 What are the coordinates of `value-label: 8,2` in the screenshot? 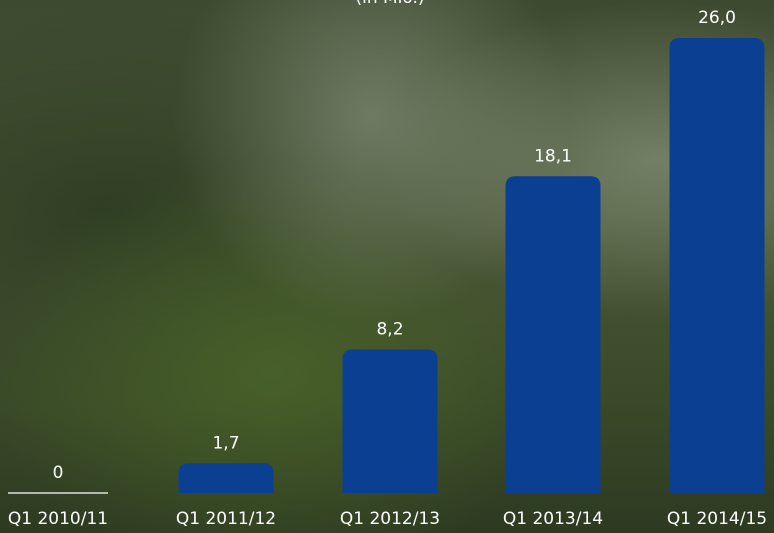 It's located at (389, 330).